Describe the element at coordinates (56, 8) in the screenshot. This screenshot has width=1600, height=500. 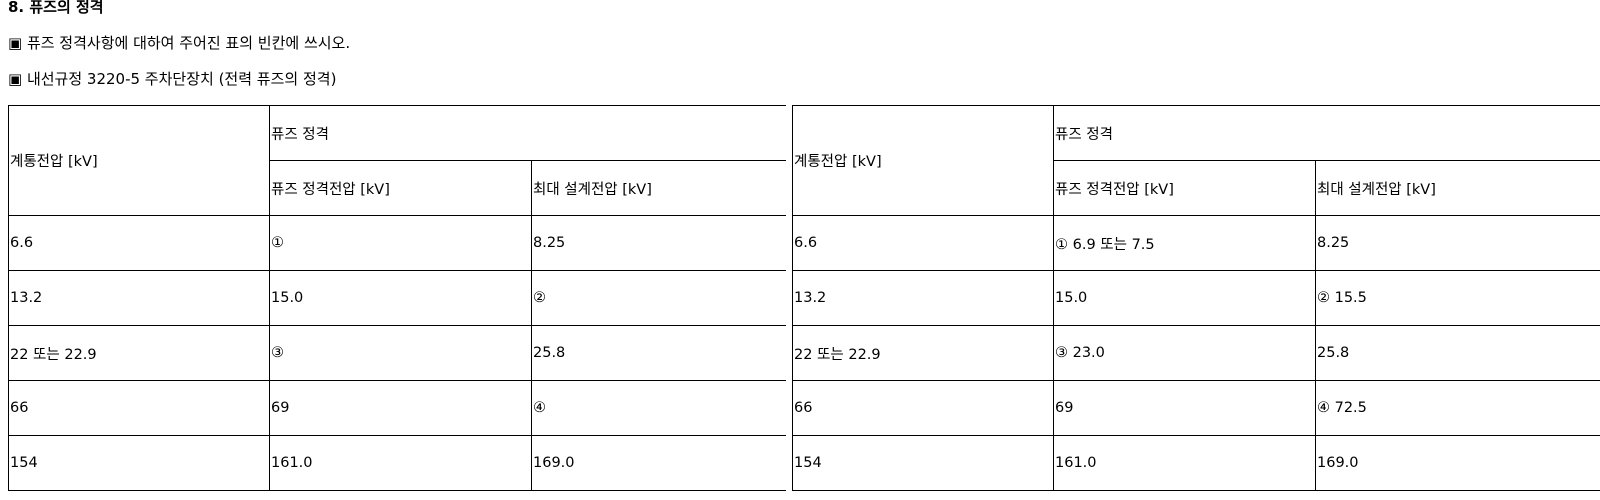
I see `section-heading: 8. 퓨즈의 정격` at that location.